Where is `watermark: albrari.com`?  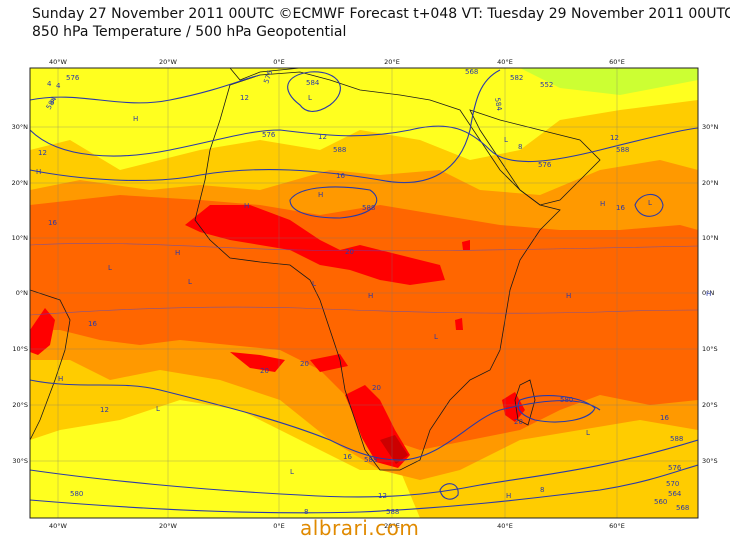 watermark: albrari.com is located at coordinates (360, 528).